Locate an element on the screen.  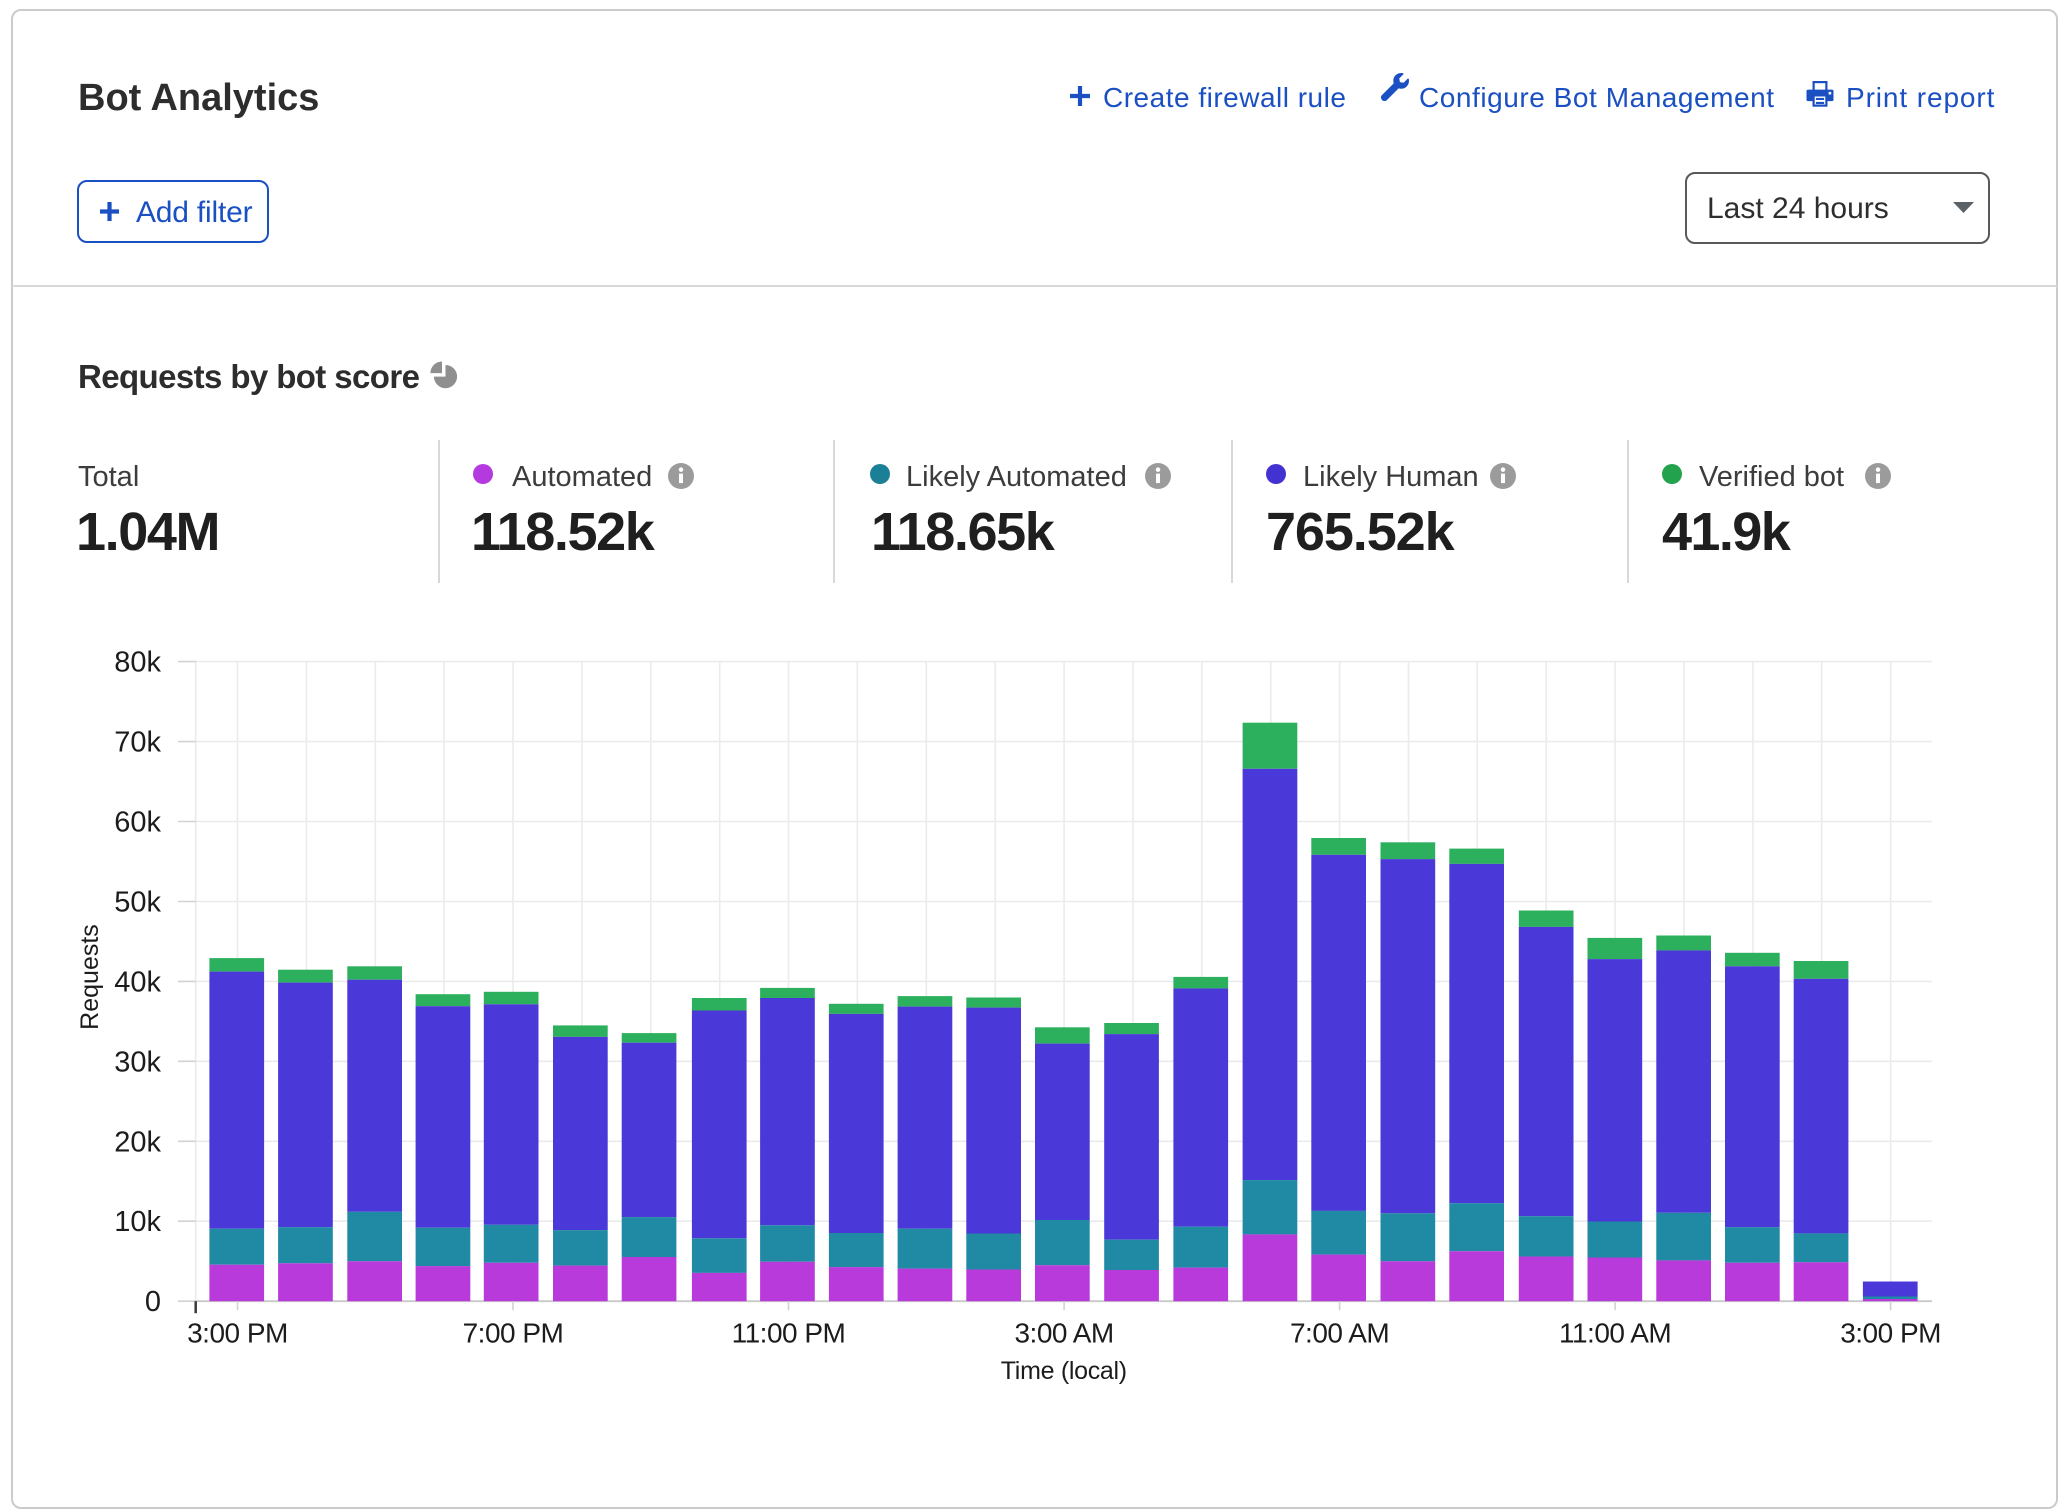
svg-text: 11:00 PM is located at coordinates (789, 1333).